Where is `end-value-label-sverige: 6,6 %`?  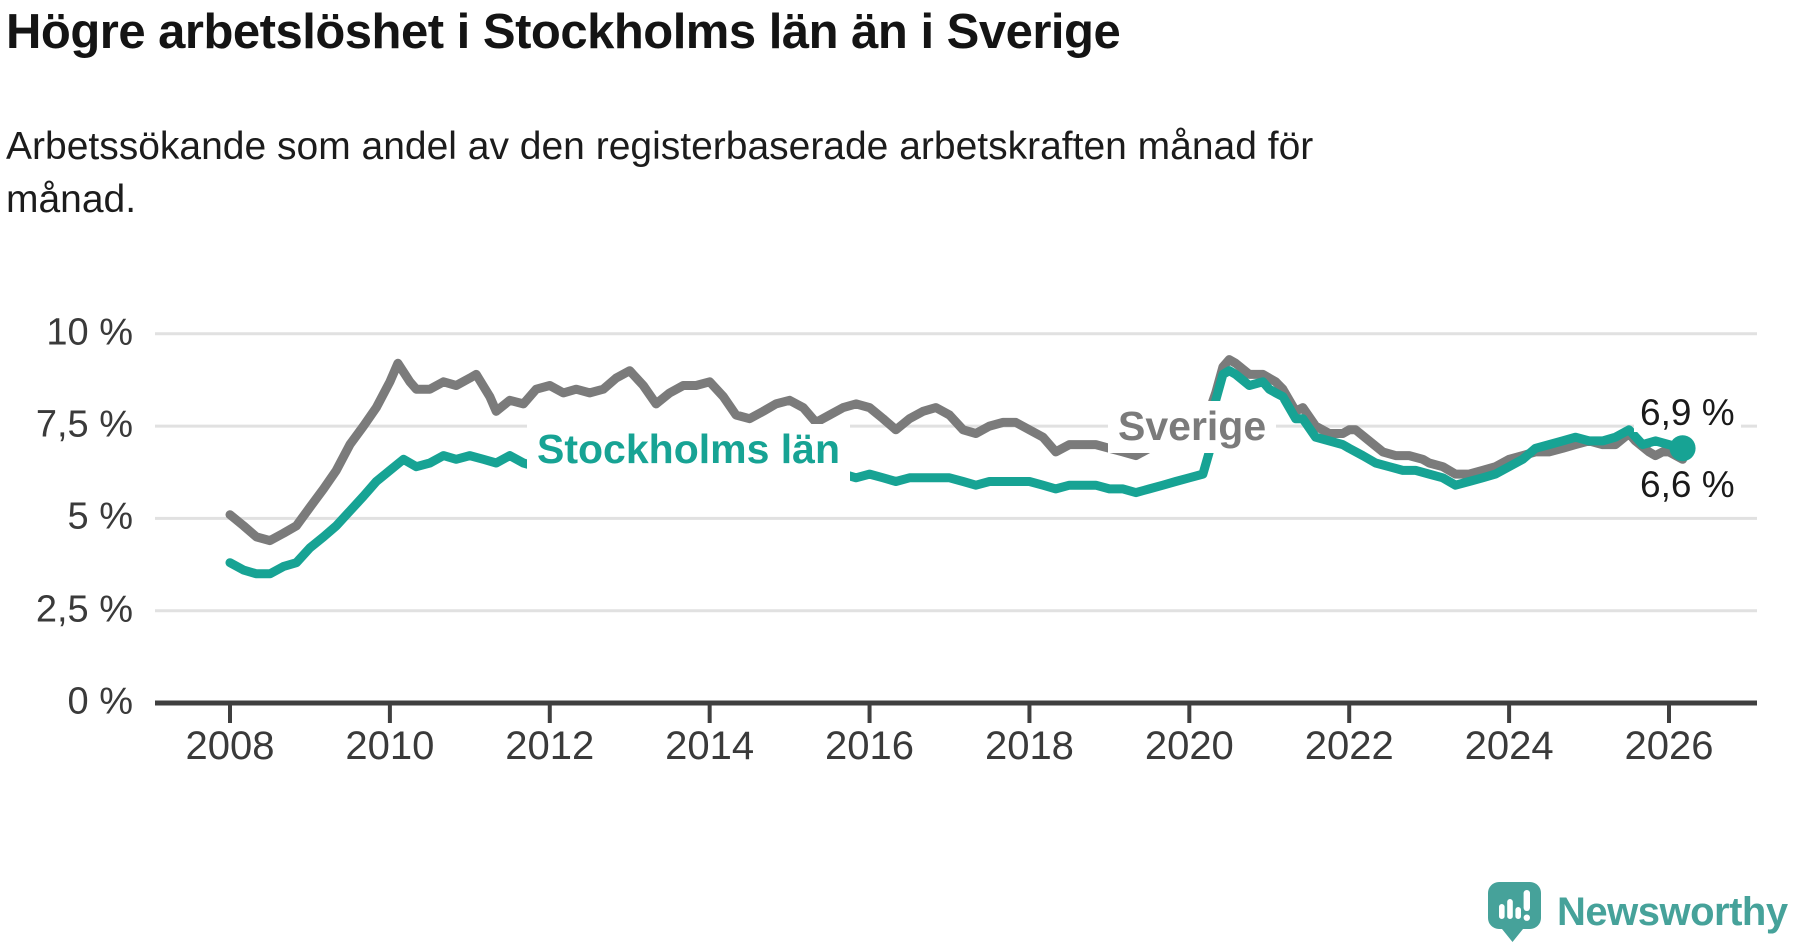
end-value-label-sverige: 6,6 % is located at coordinates (1687, 485).